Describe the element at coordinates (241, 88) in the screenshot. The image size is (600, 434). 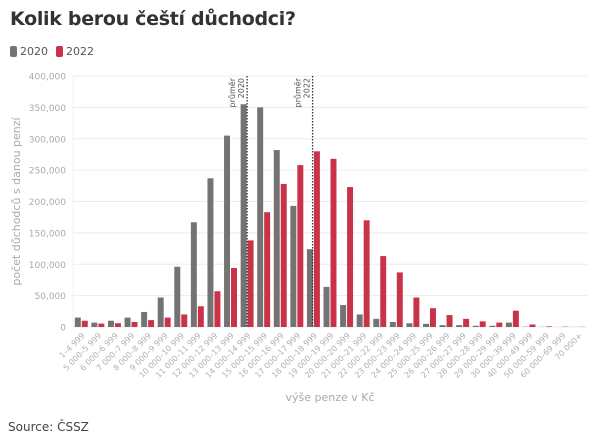
I see `average-label-year: 2020` at that location.